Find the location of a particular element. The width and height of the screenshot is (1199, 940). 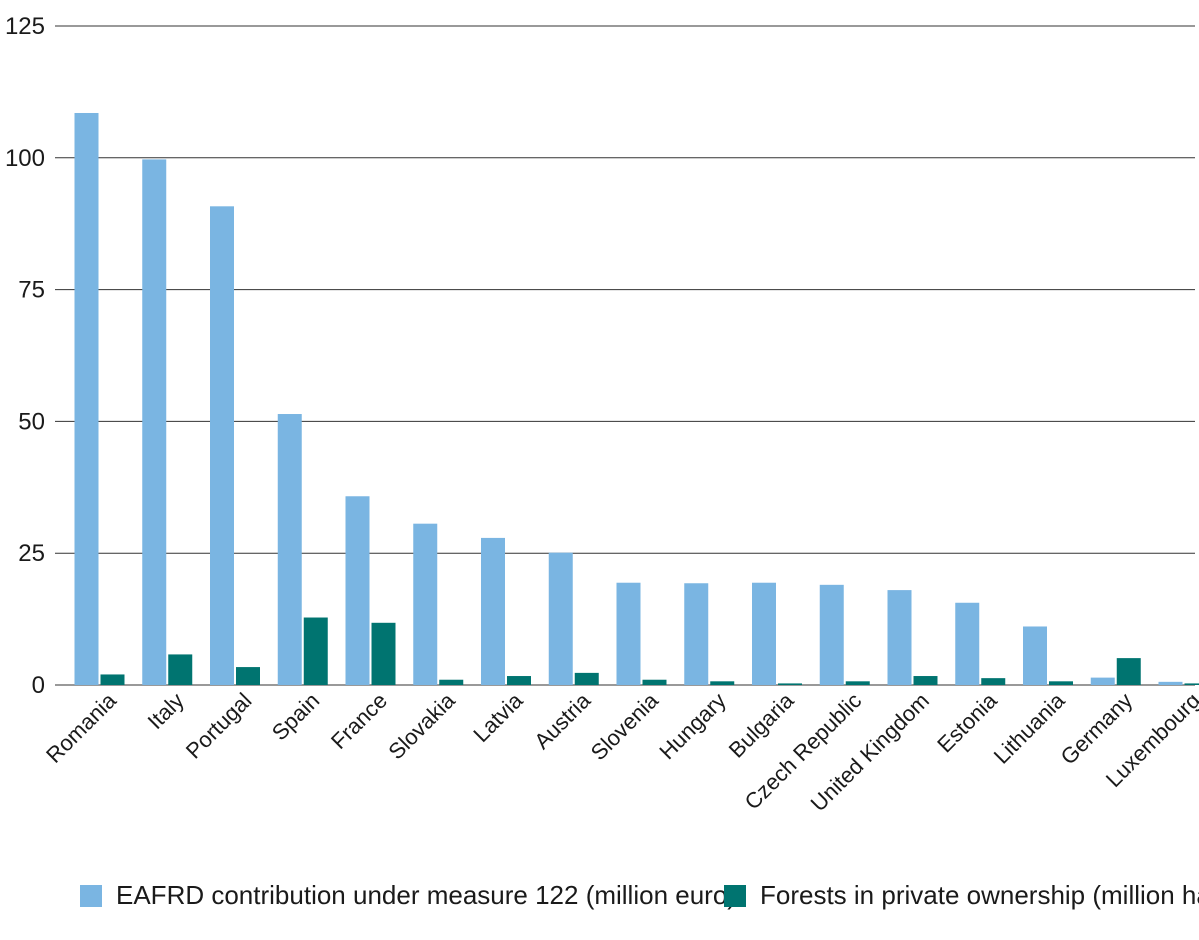

forests-bar-luxembourg is located at coordinates (1191, 684).